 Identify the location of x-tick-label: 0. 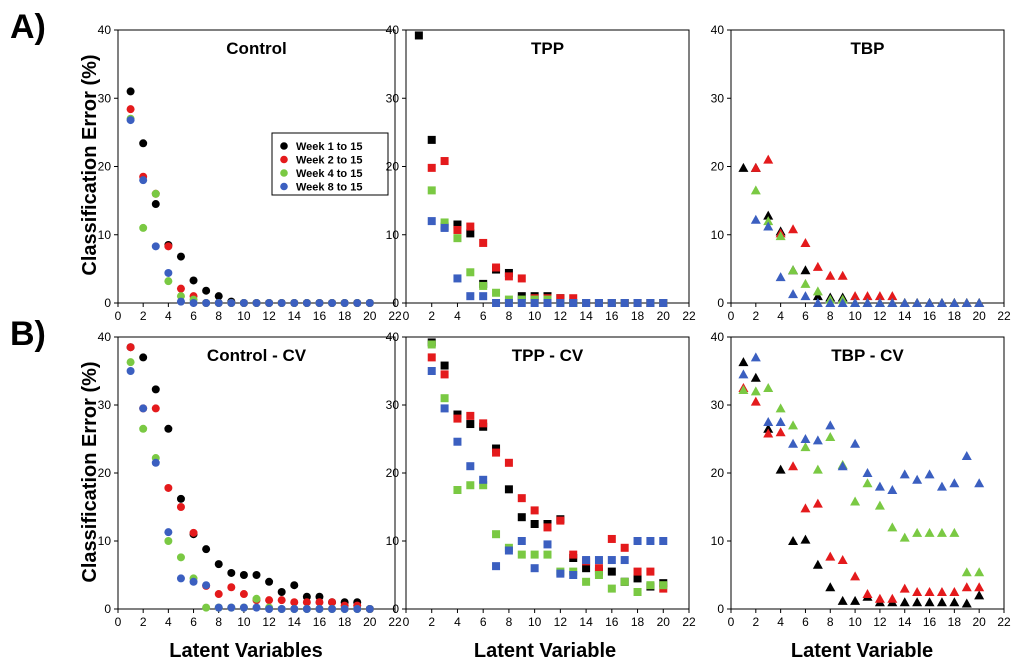
(731, 622).